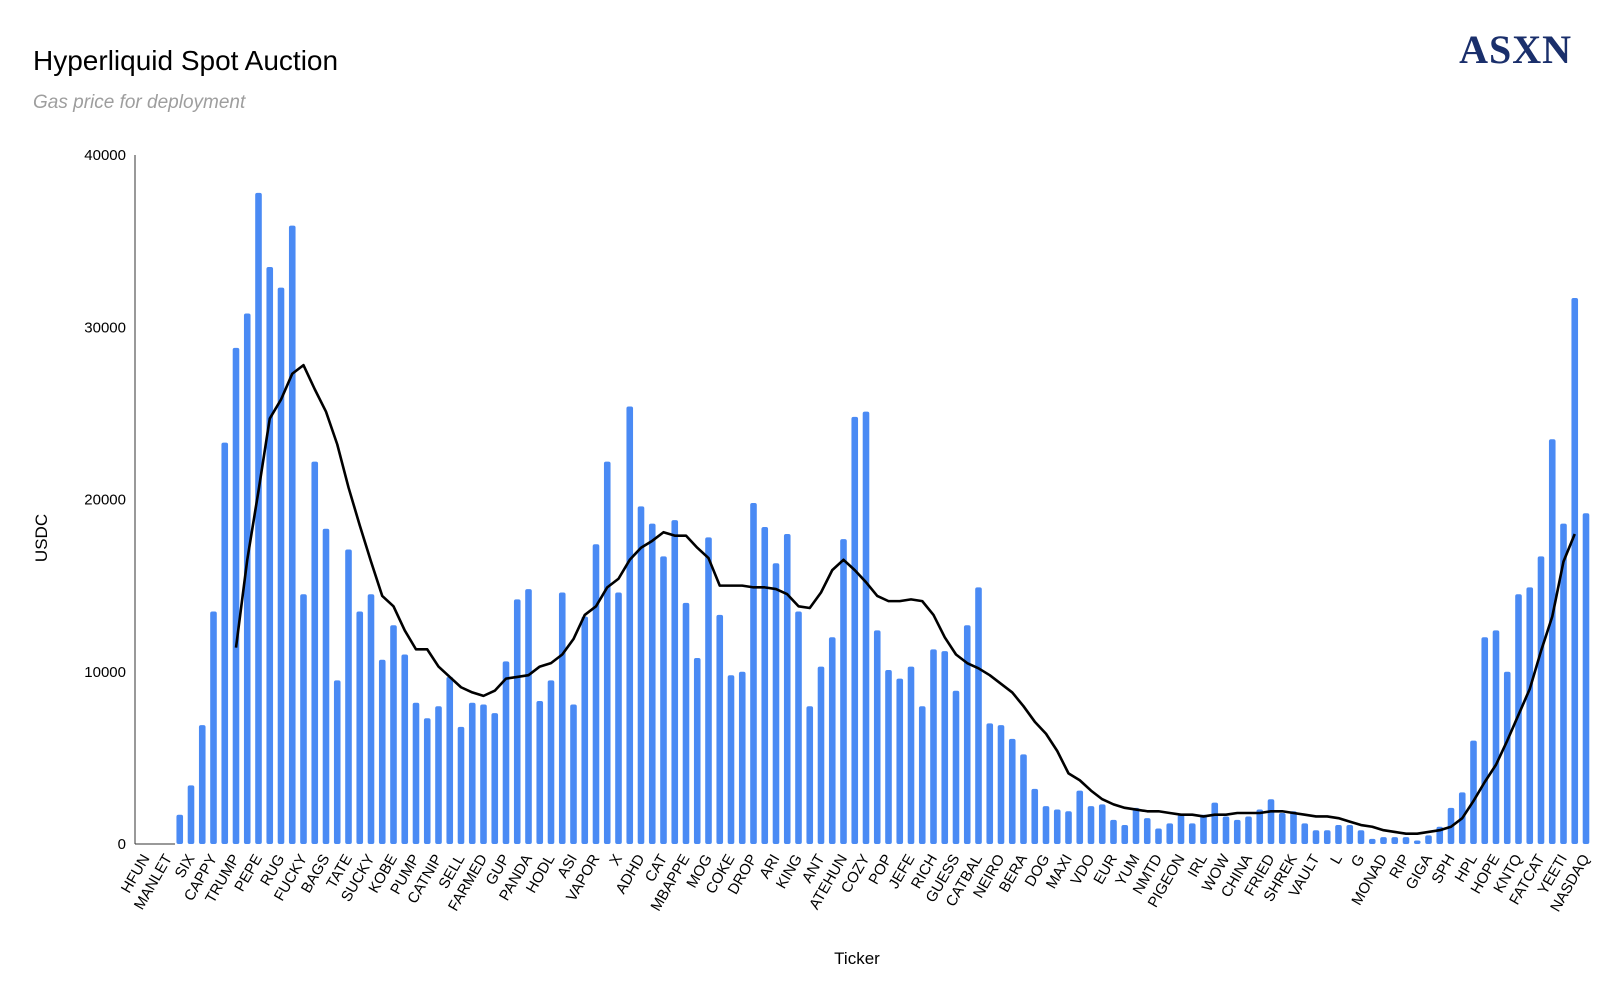 The height and width of the screenshot is (991, 1600). Describe the element at coordinates (186, 60) in the screenshot. I see `chart-title: Hyperliquid Spot Auction` at that location.